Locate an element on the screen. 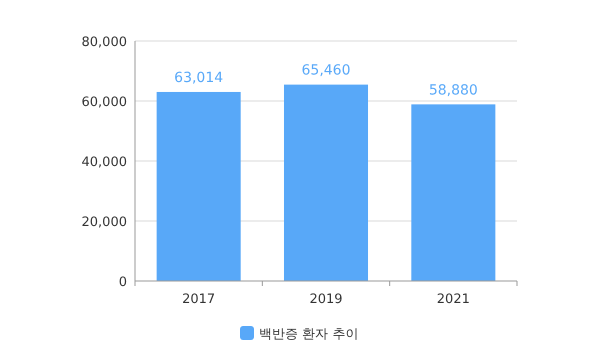 The height and width of the screenshot is (360, 602). x-tick-label: 2017 is located at coordinates (199, 299).